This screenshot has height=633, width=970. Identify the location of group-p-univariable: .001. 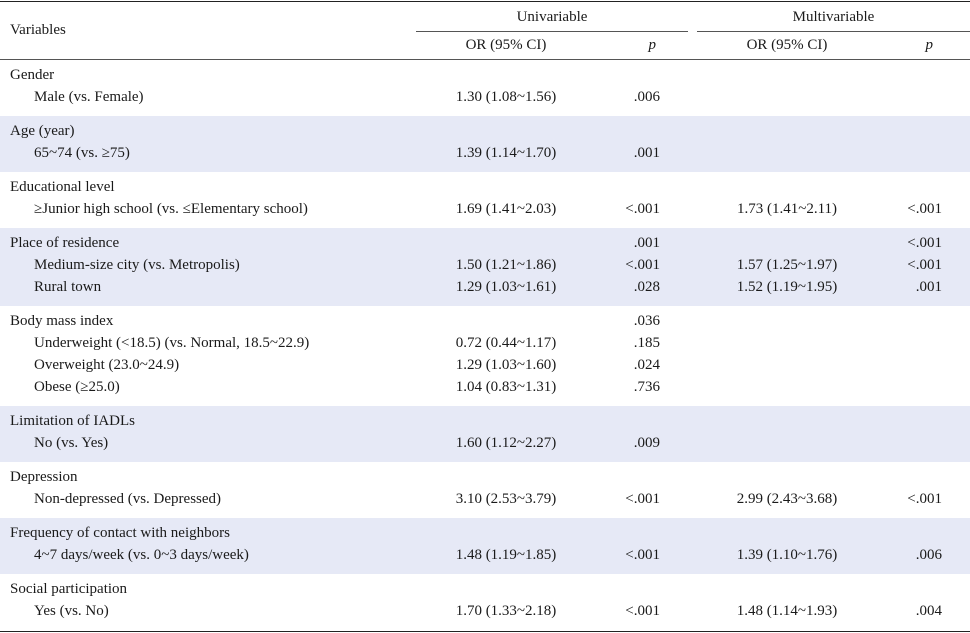
(646, 243).